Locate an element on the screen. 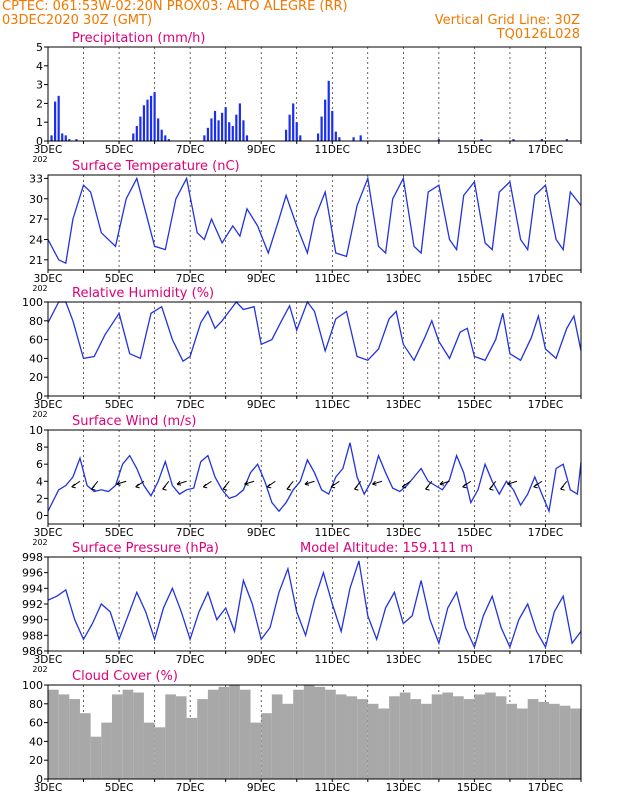 The height and width of the screenshot is (800, 618). panel-title: Precipitation (mm/h) is located at coordinates (138, 38).